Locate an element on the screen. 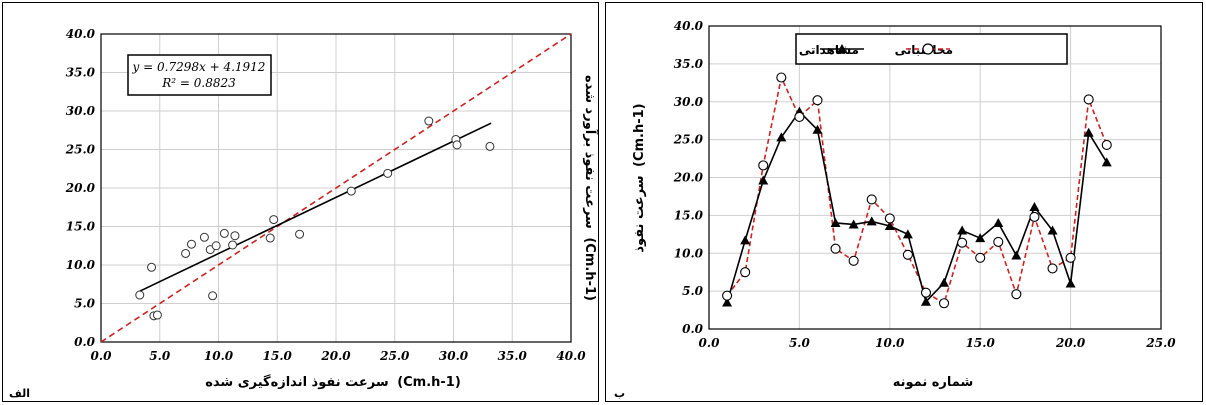 The height and width of the screenshot is (405, 1206). b-y-tick-label: 20.0 is located at coordinates (688, 178).